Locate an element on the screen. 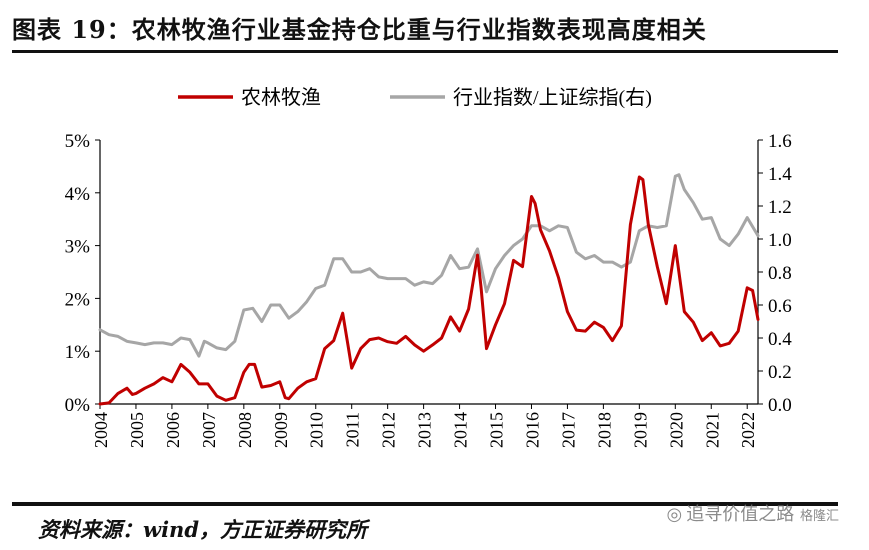  y-right-tick-label: 1.4 is located at coordinates (780, 174).